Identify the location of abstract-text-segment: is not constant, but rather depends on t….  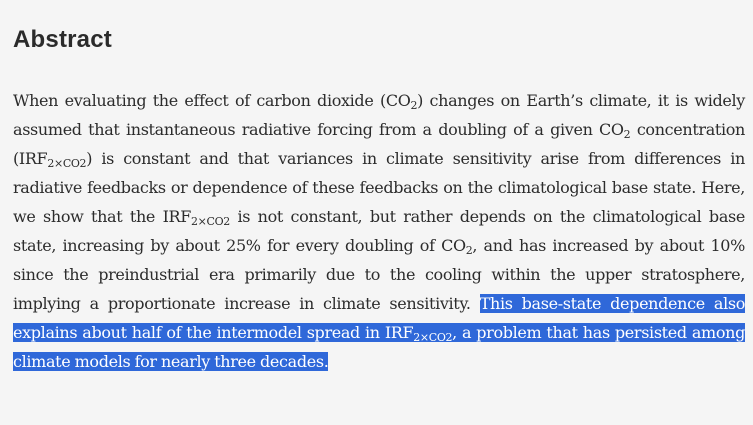
(379, 231).